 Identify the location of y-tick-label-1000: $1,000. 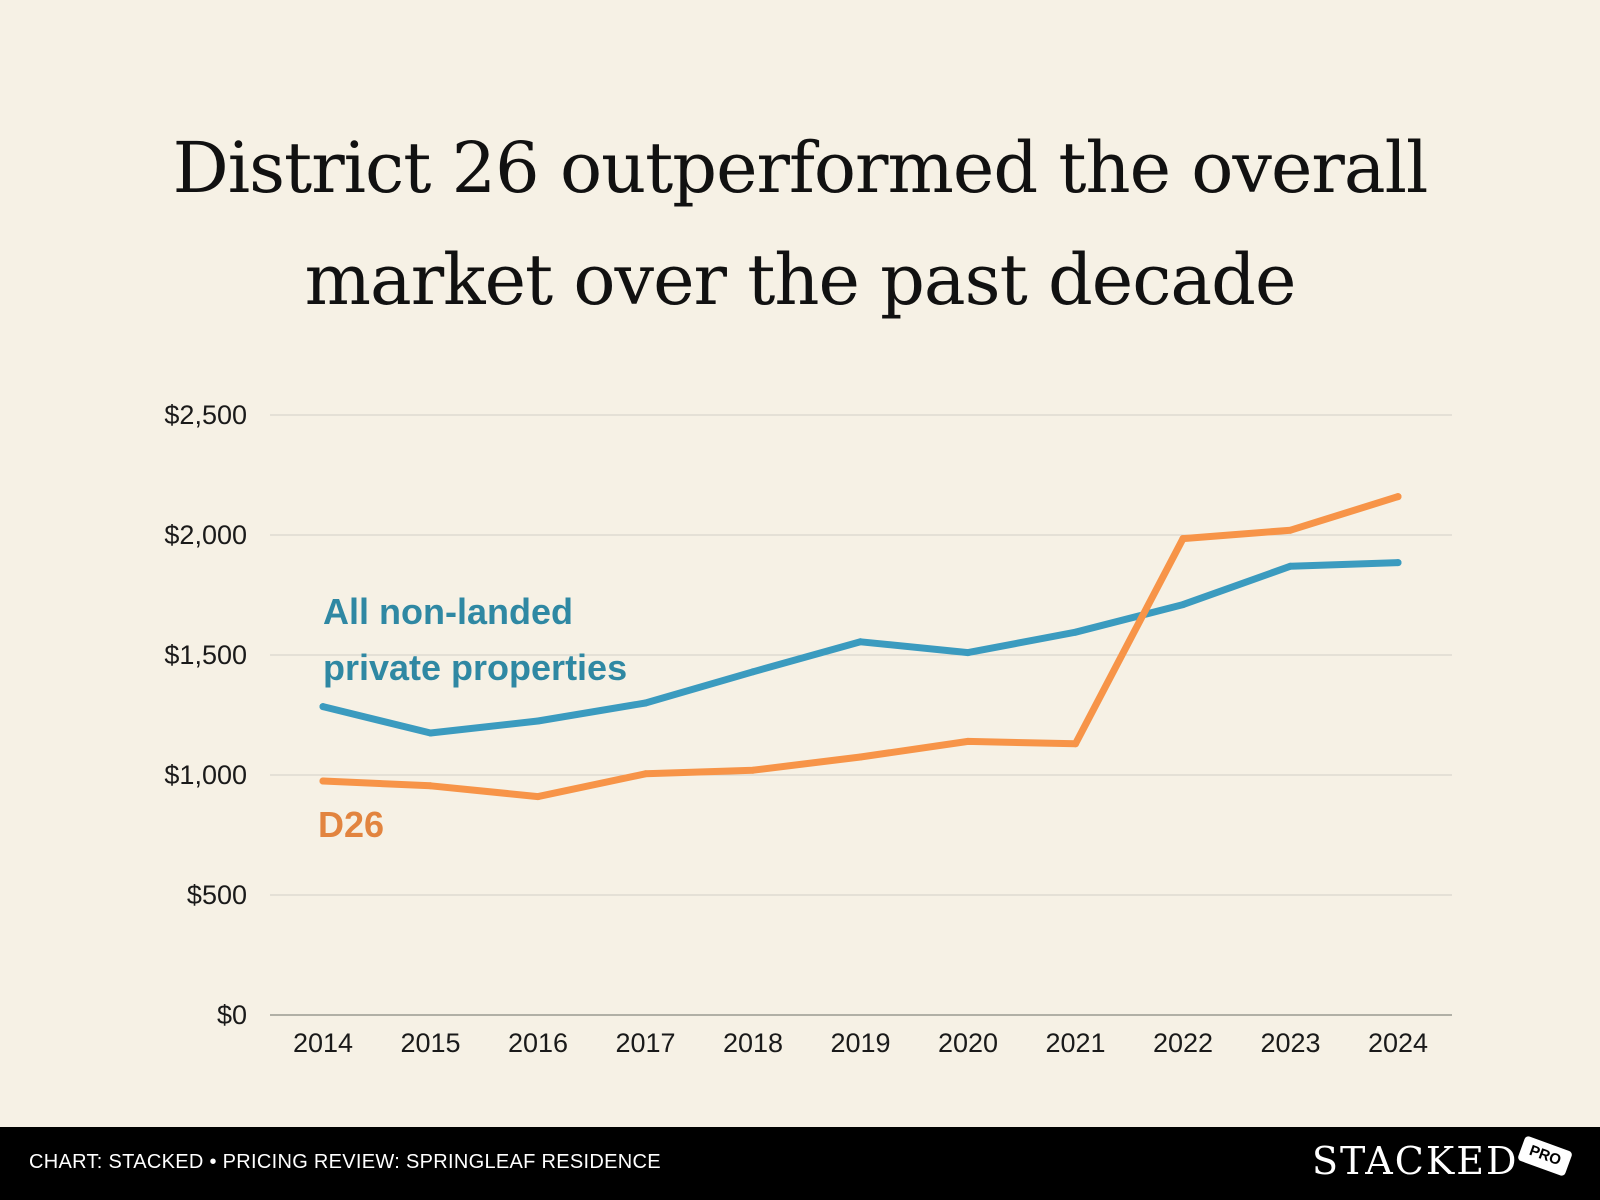
(205, 775).